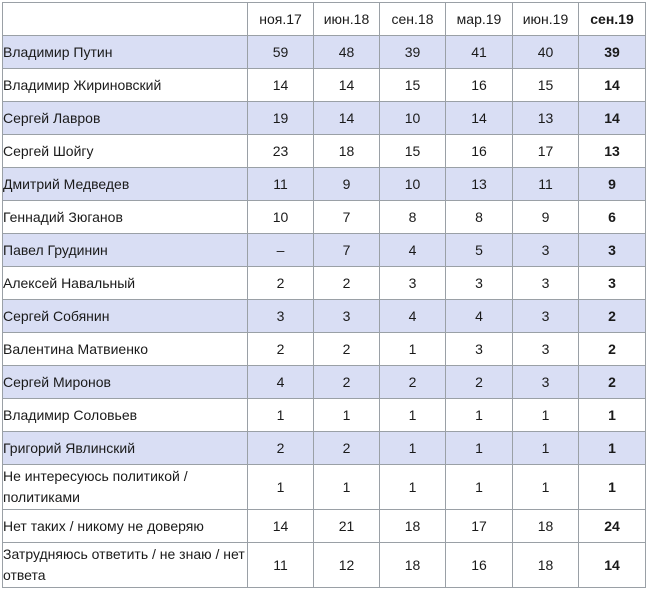  I want to click on value-cell: –, so click(280, 250).